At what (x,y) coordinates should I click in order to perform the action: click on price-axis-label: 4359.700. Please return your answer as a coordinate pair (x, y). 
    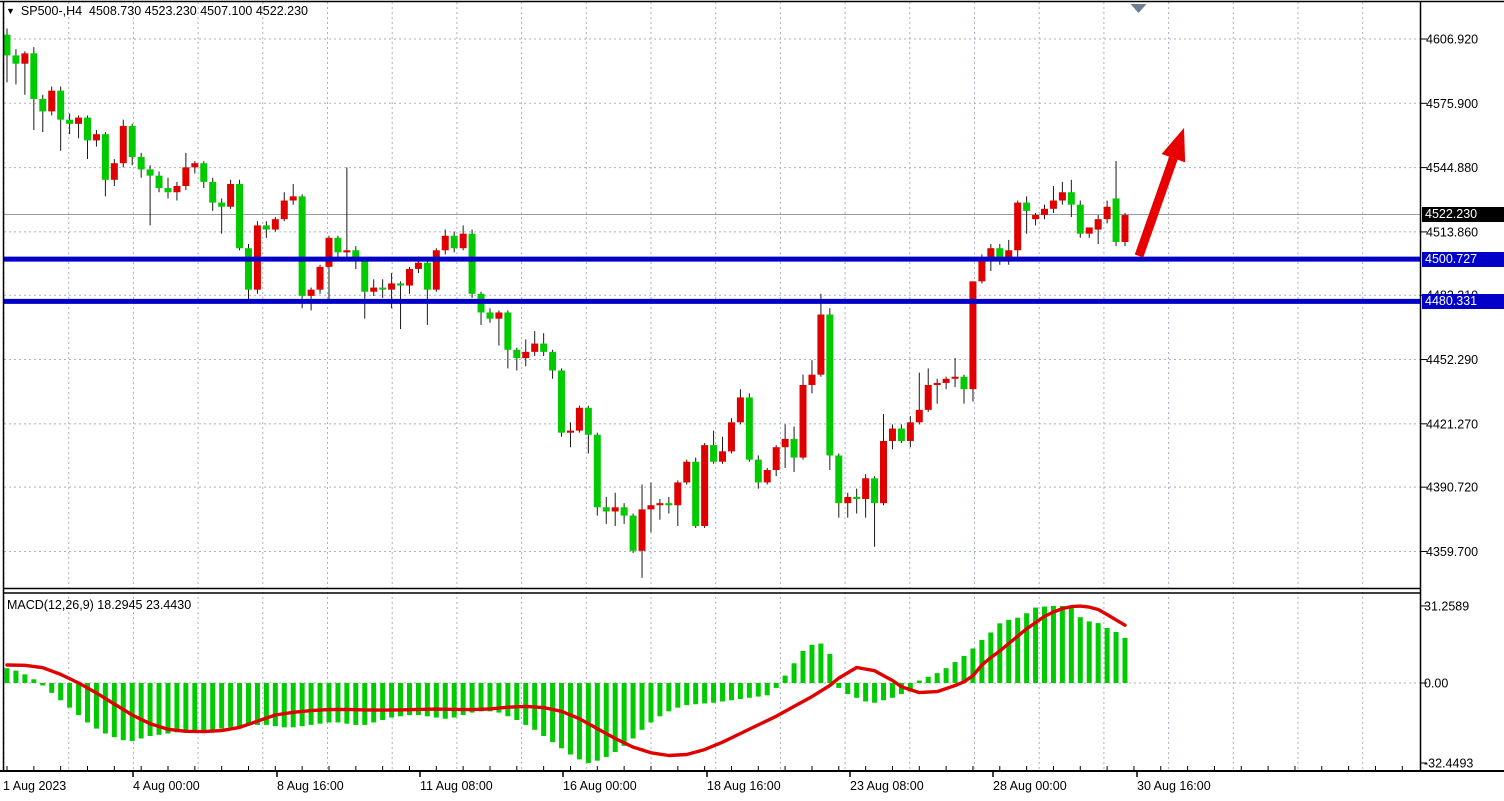
    Looking at the image, I should click on (1452, 552).